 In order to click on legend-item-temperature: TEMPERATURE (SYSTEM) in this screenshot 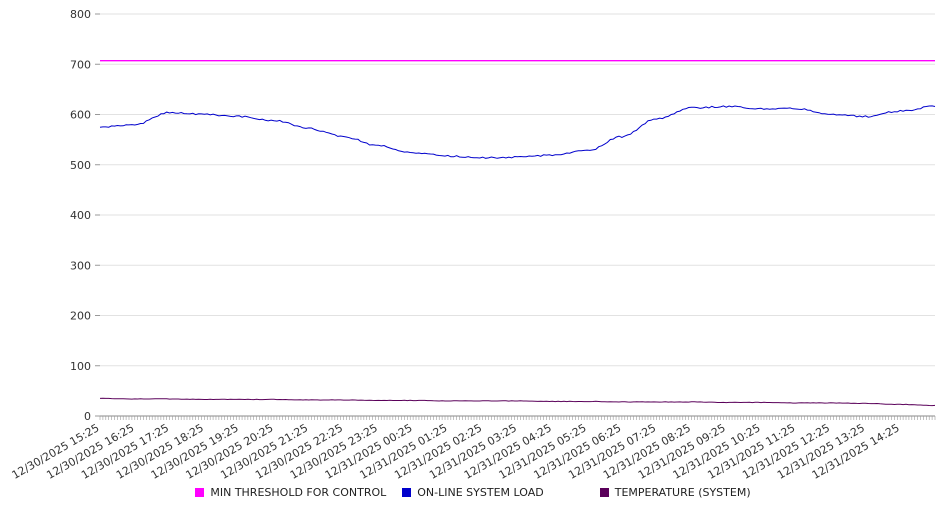, I will do `click(675, 492)`.